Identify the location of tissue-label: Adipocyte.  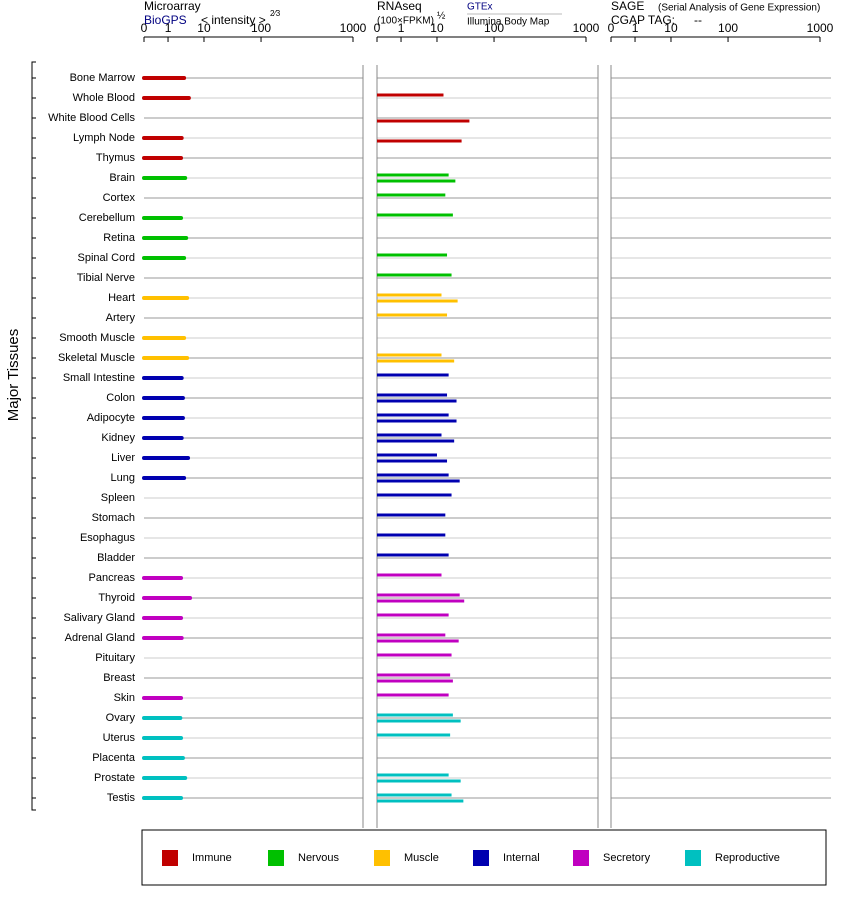
(111, 418).